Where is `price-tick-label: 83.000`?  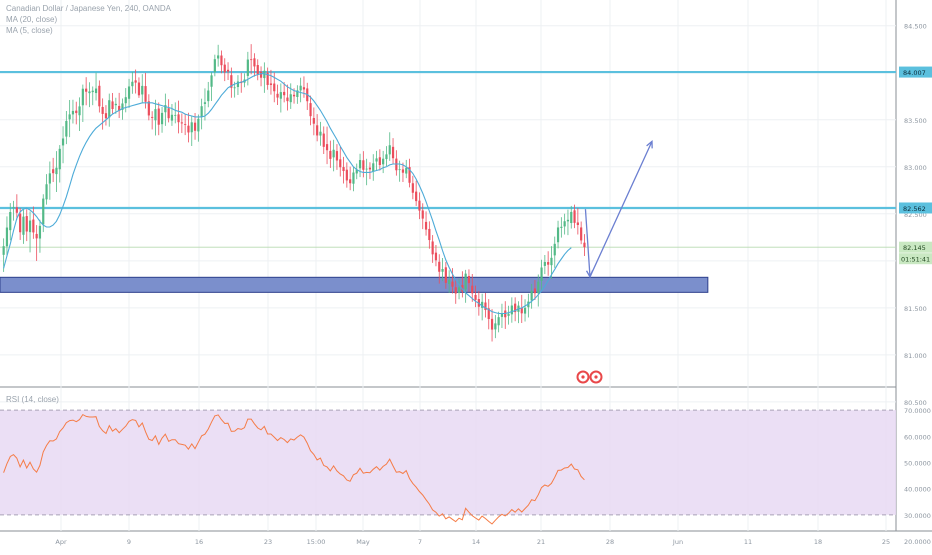 price-tick-label: 83.000 is located at coordinates (915, 168).